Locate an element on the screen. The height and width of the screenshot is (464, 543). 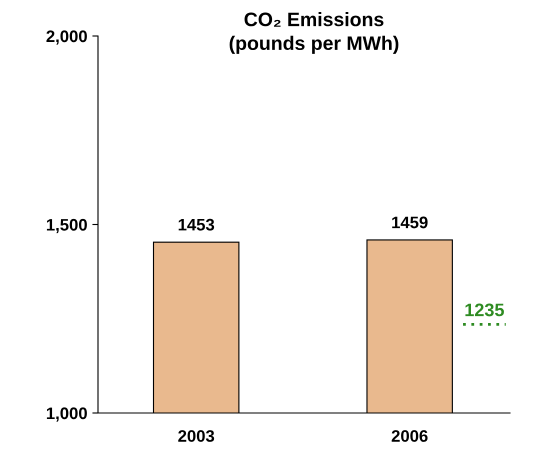
y-tick-label: 1,000 is located at coordinates (66, 414).